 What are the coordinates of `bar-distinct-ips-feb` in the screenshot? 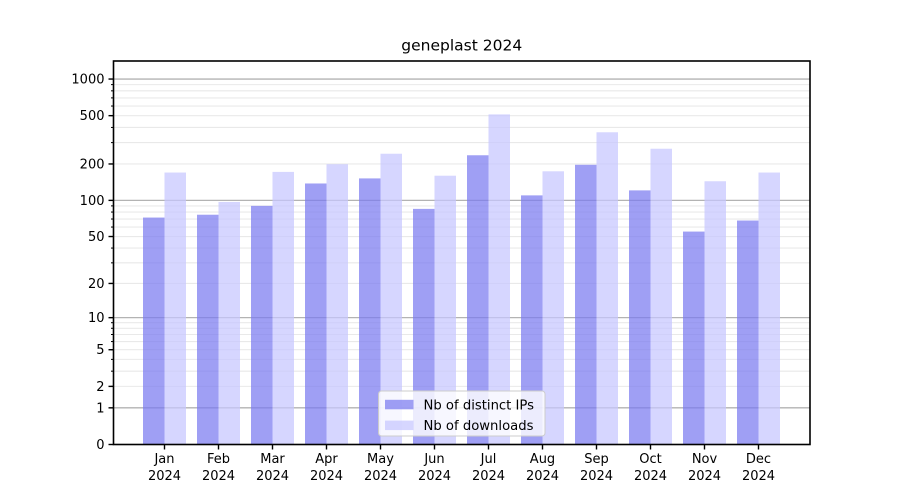 It's located at (208, 329).